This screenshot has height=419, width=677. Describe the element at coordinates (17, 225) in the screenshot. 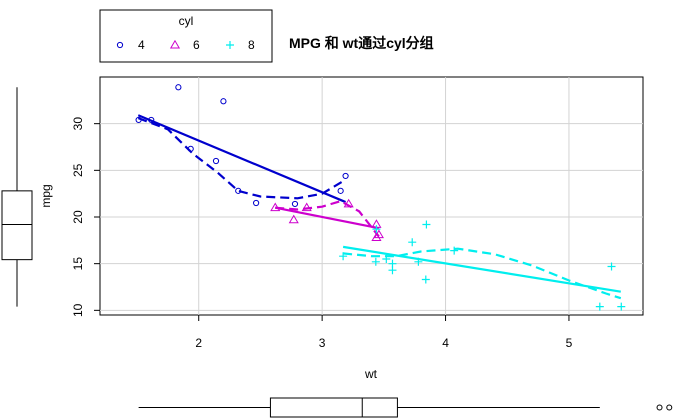

I see `y-box` at that location.